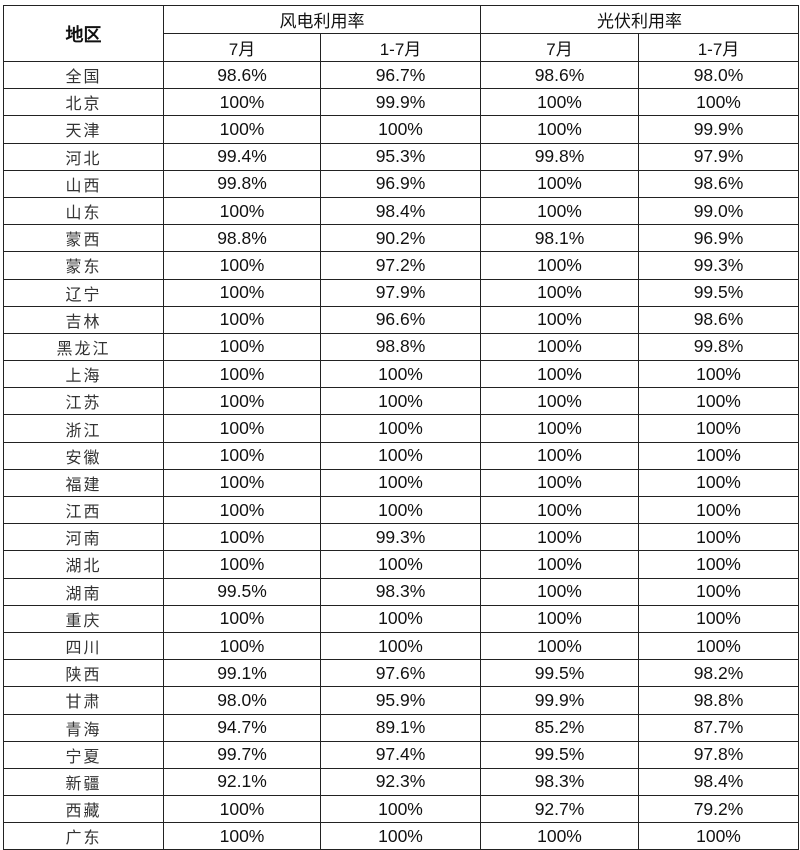 The height and width of the screenshot is (850, 800). I want to click on table-row: 广东 100% 100% 100% 100%, so click(401, 836).